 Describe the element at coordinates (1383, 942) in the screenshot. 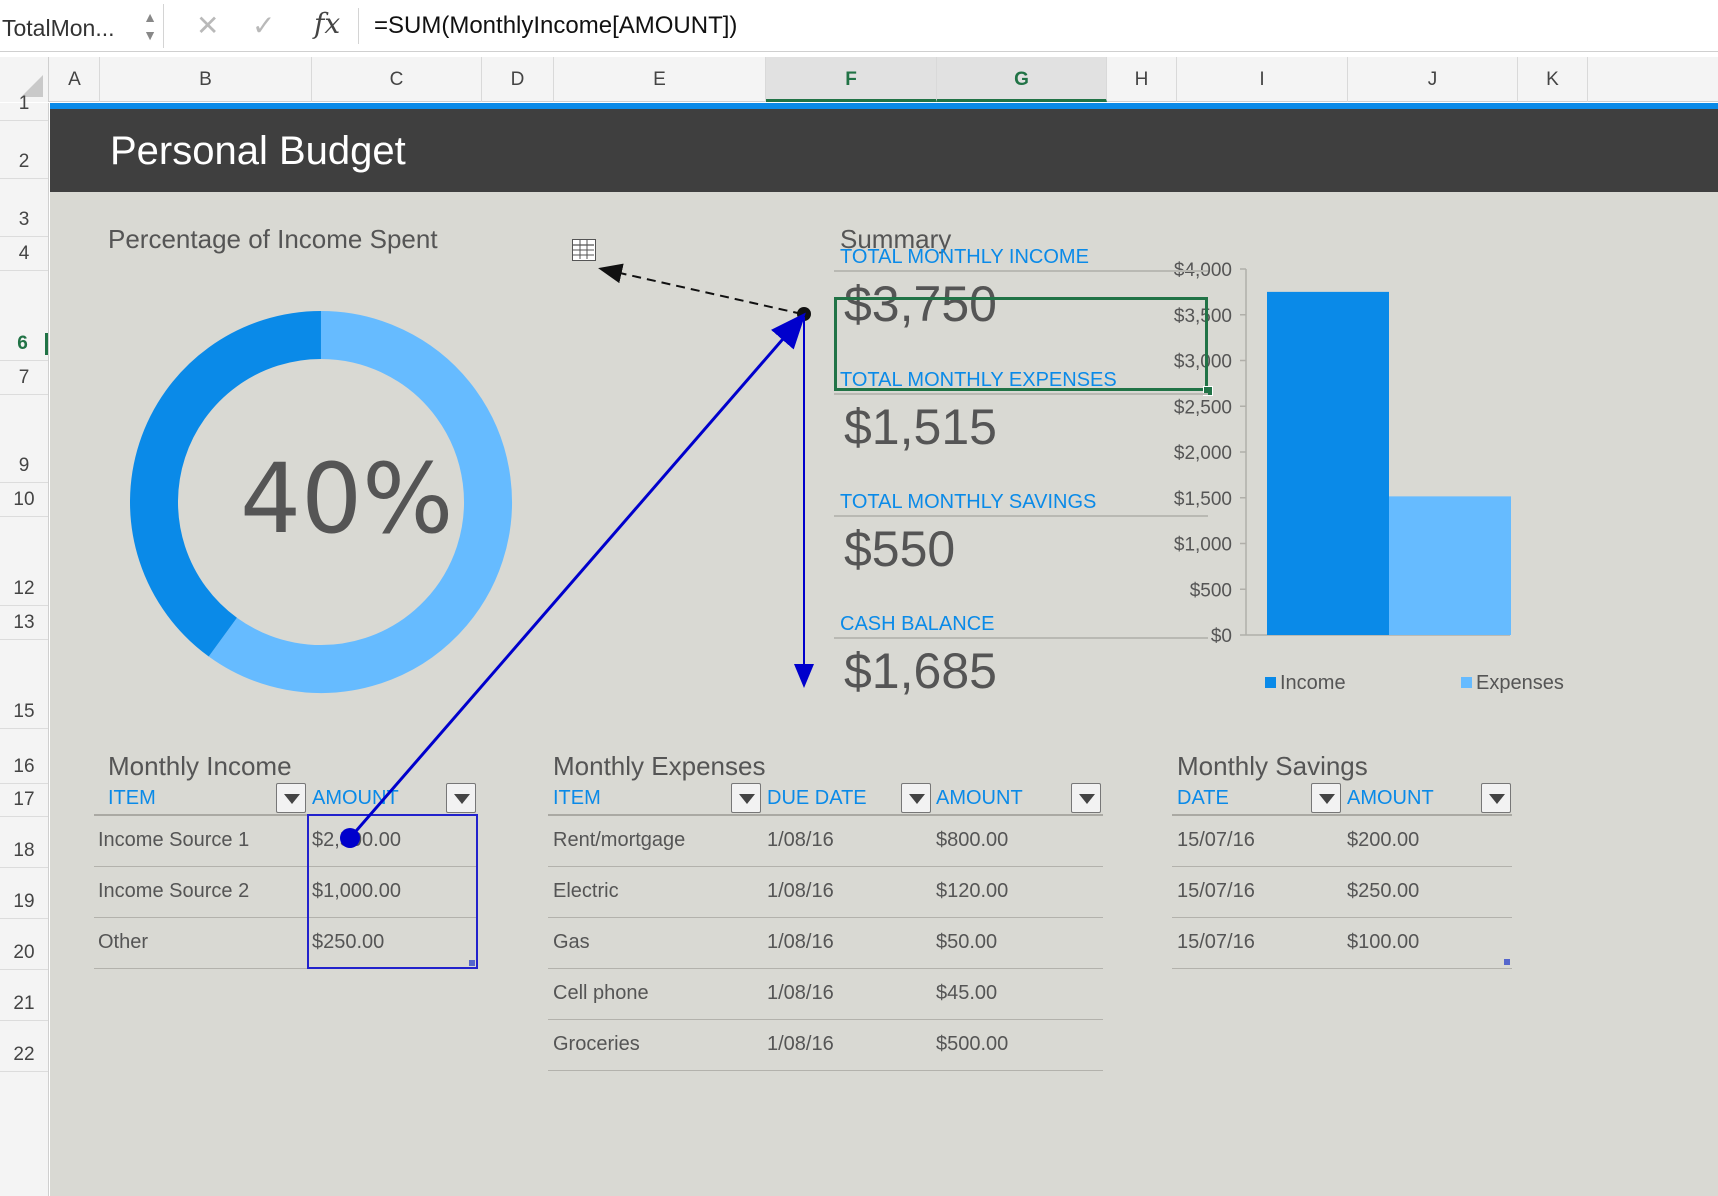

I see `savings-cell: $100.00` at that location.